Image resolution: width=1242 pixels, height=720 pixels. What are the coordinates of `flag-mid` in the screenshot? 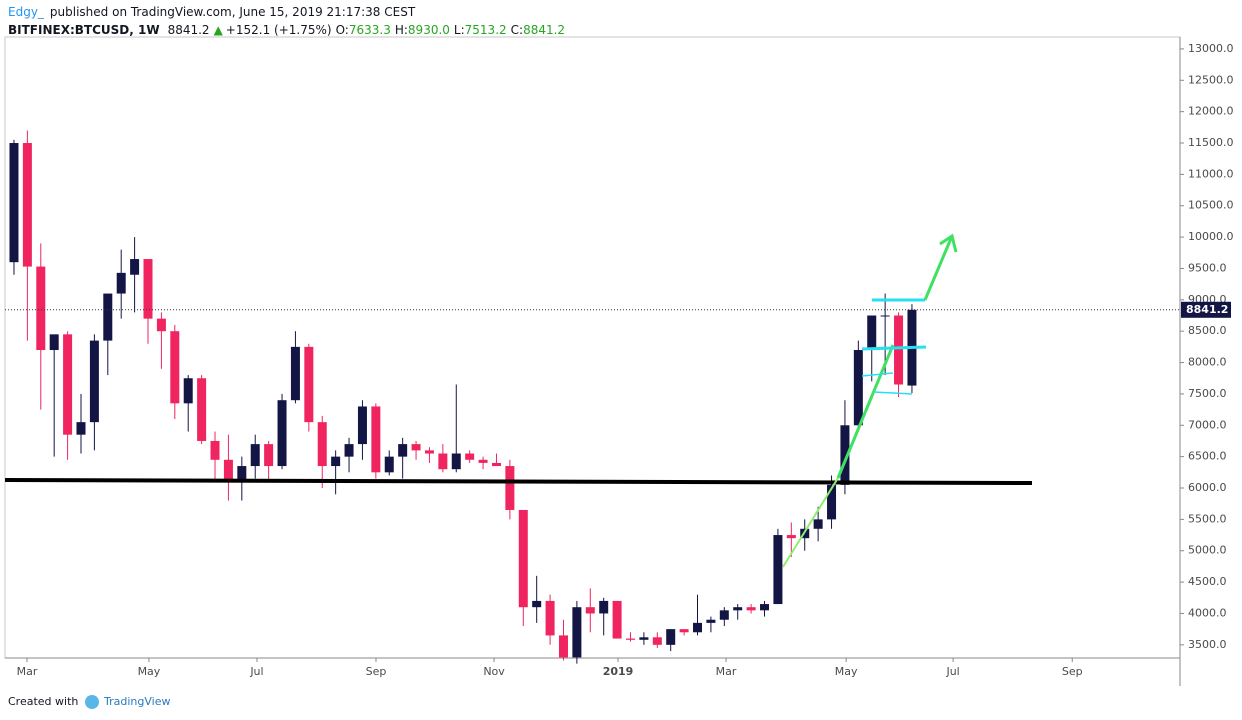 It's located at (894, 348).